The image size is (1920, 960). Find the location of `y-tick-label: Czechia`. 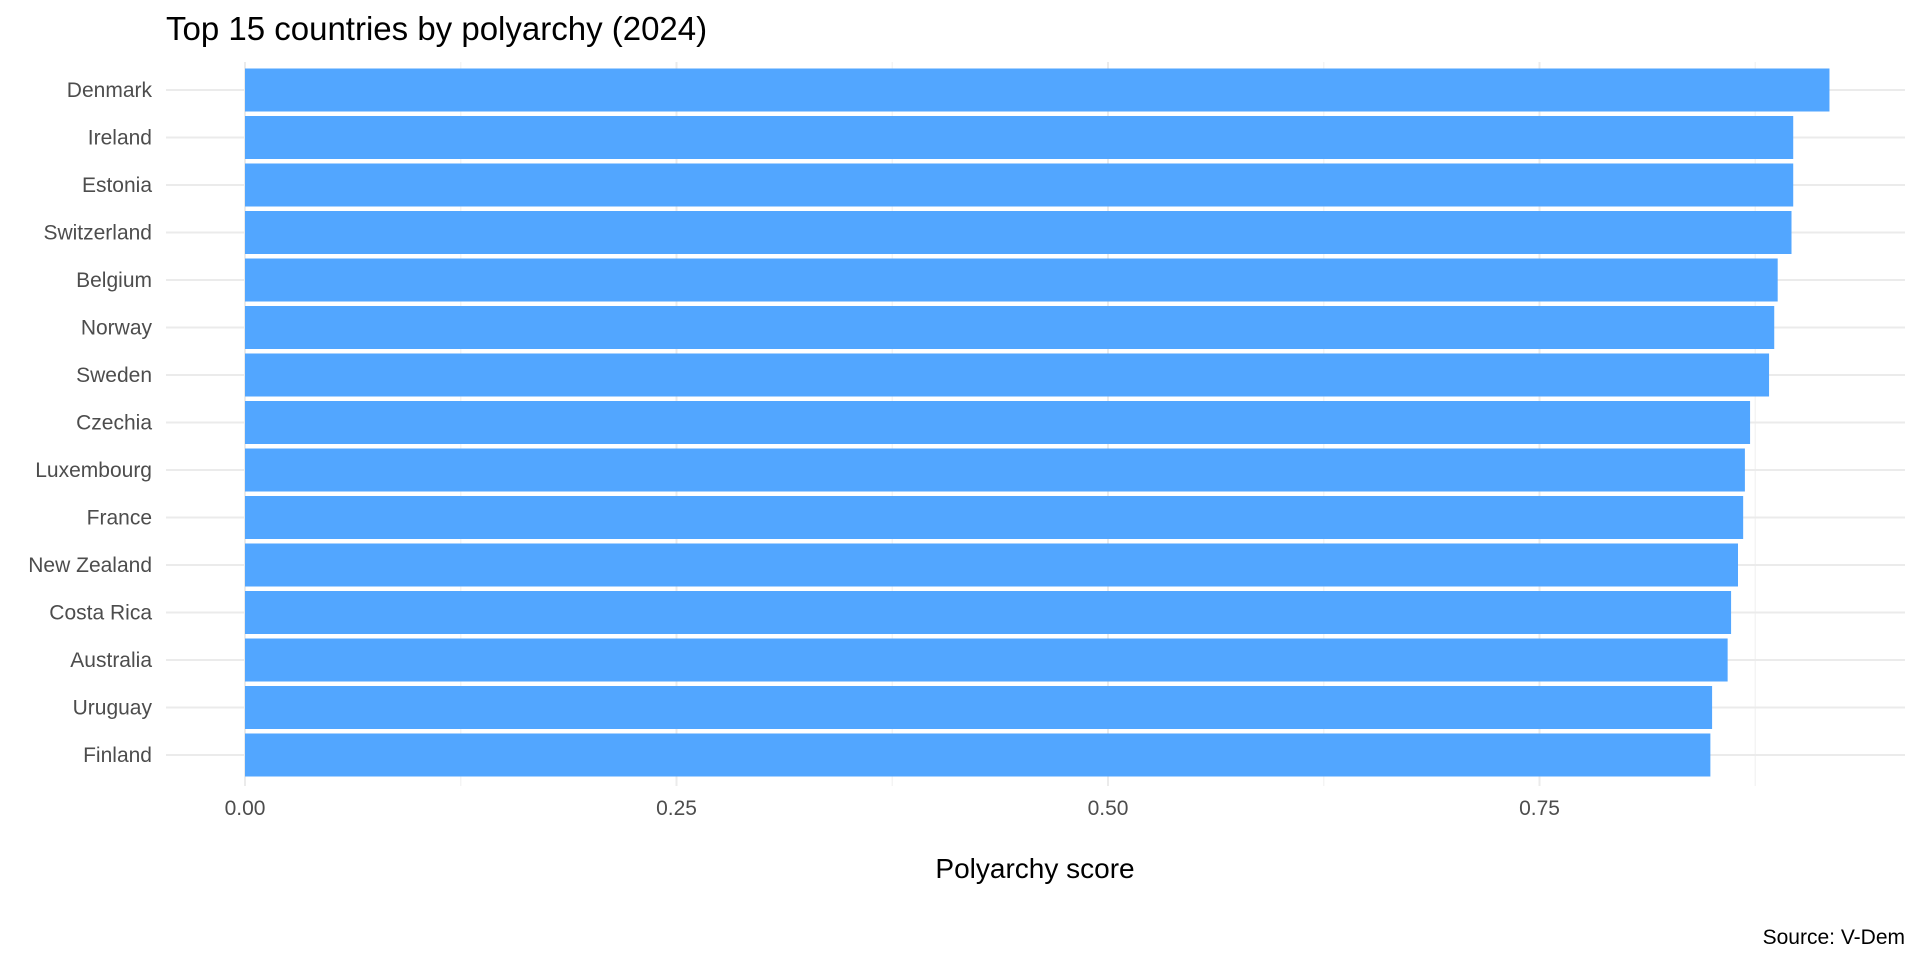

y-tick-label: Czechia is located at coordinates (114, 423).